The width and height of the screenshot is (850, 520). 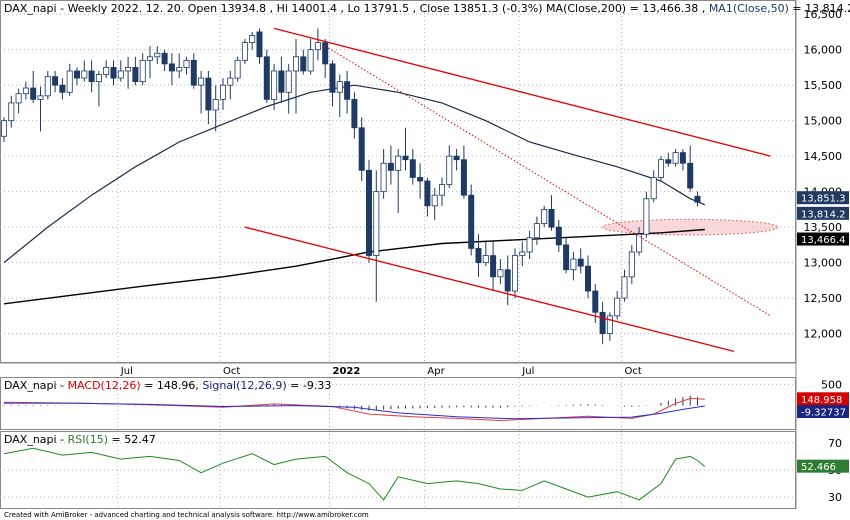 What do you see at coordinates (823, 156) in the screenshot?
I see `price-tick-label: 14,500` at bounding box center [823, 156].